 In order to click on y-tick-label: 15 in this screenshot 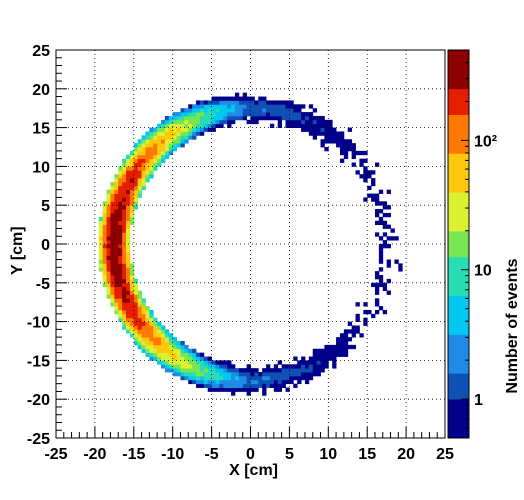, I will do `click(41, 129)`.